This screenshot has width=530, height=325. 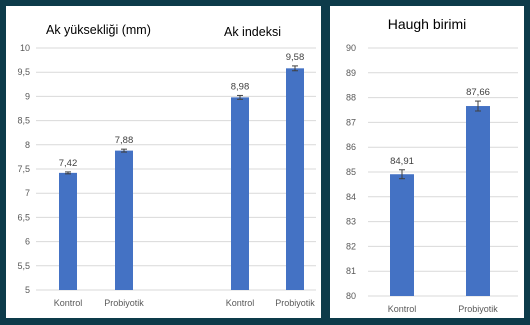 What do you see at coordinates (351, 296) in the screenshot?
I see `y-tick-label-right: 80` at bounding box center [351, 296].